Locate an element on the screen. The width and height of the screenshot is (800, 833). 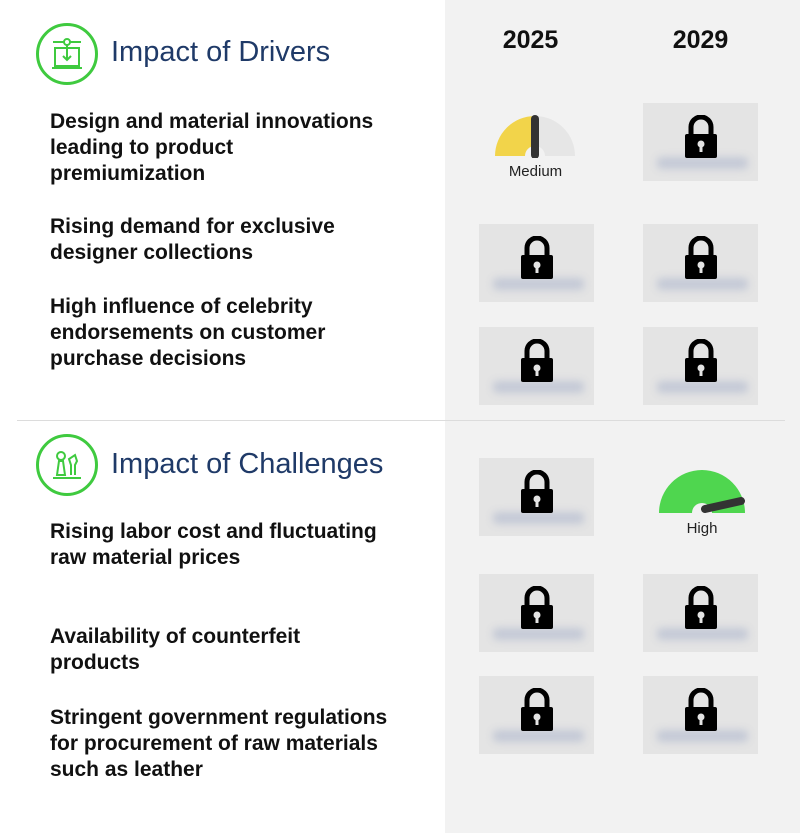
gauge-medium-icon is located at coordinates (535, 137).